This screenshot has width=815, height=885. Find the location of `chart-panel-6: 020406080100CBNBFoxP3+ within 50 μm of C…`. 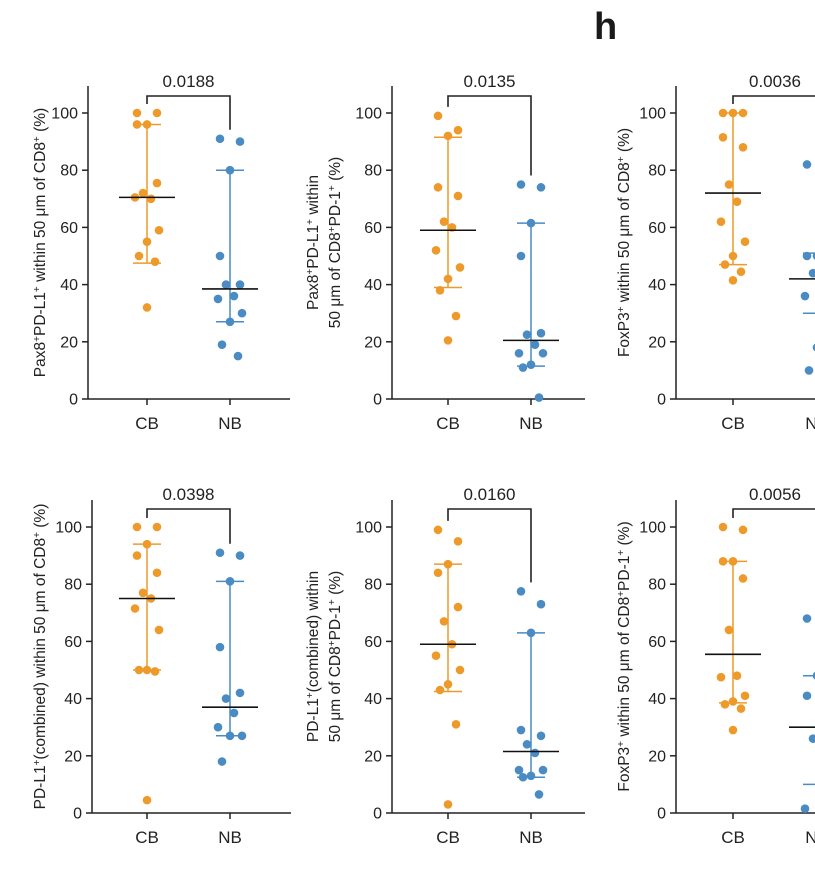

chart-panel-6: 020406080100CBNBFoxP3+ within 50 μm of C… is located at coordinates (715, 666).